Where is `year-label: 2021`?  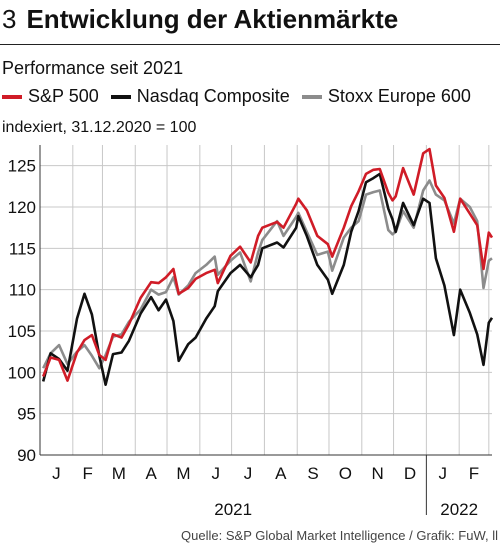 year-label: 2021 is located at coordinates (233, 509).